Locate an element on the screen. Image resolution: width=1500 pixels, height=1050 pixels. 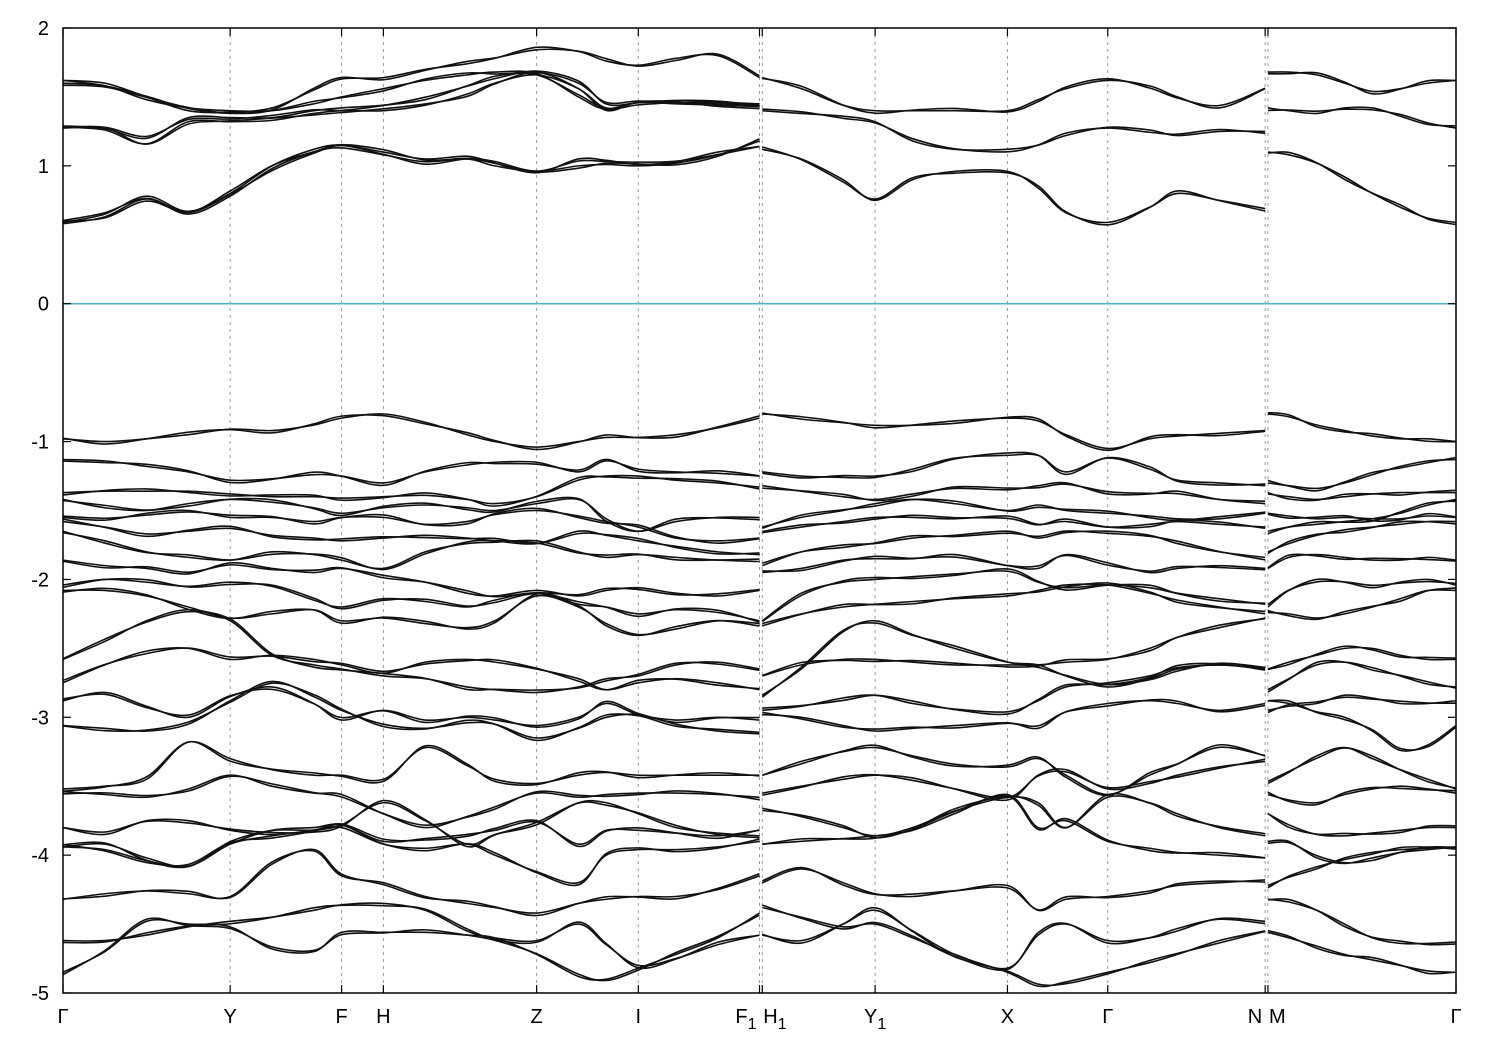
y-tick-label: -3 is located at coordinates (40, 718).